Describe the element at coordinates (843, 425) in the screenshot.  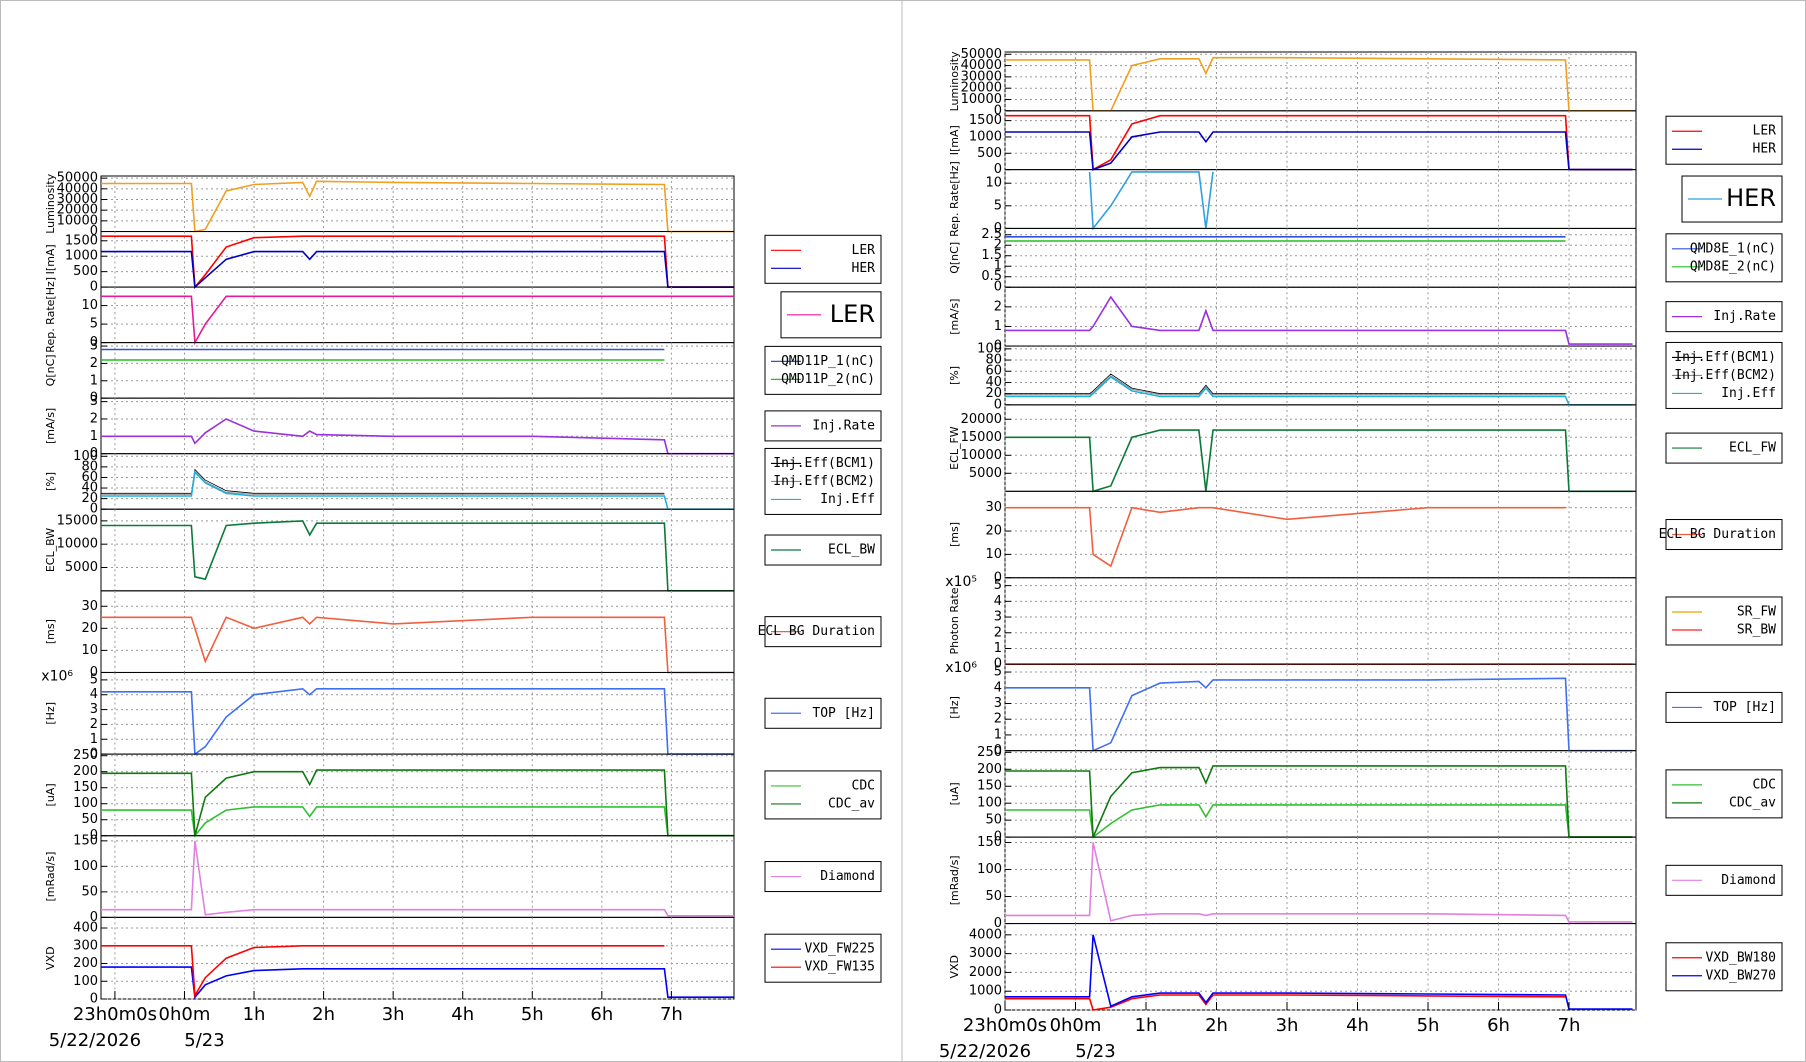
I see `legend-label: Inj.Rate` at that location.